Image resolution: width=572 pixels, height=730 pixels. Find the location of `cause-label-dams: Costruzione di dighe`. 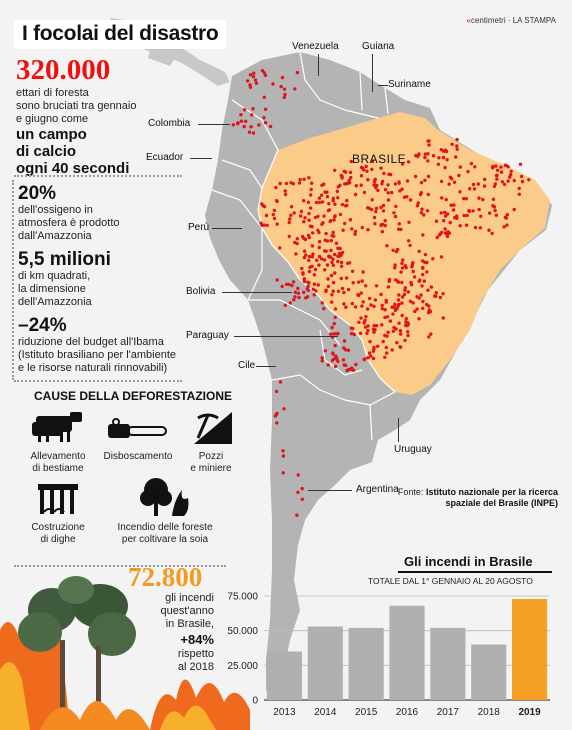

cause-label-dams: Costruzione di dighe is located at coordinates (58, 534).